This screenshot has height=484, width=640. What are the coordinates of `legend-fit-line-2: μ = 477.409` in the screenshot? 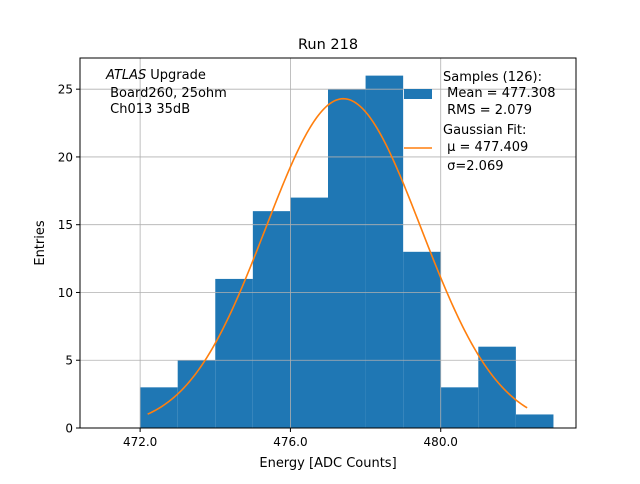 It's located at (485, 147).